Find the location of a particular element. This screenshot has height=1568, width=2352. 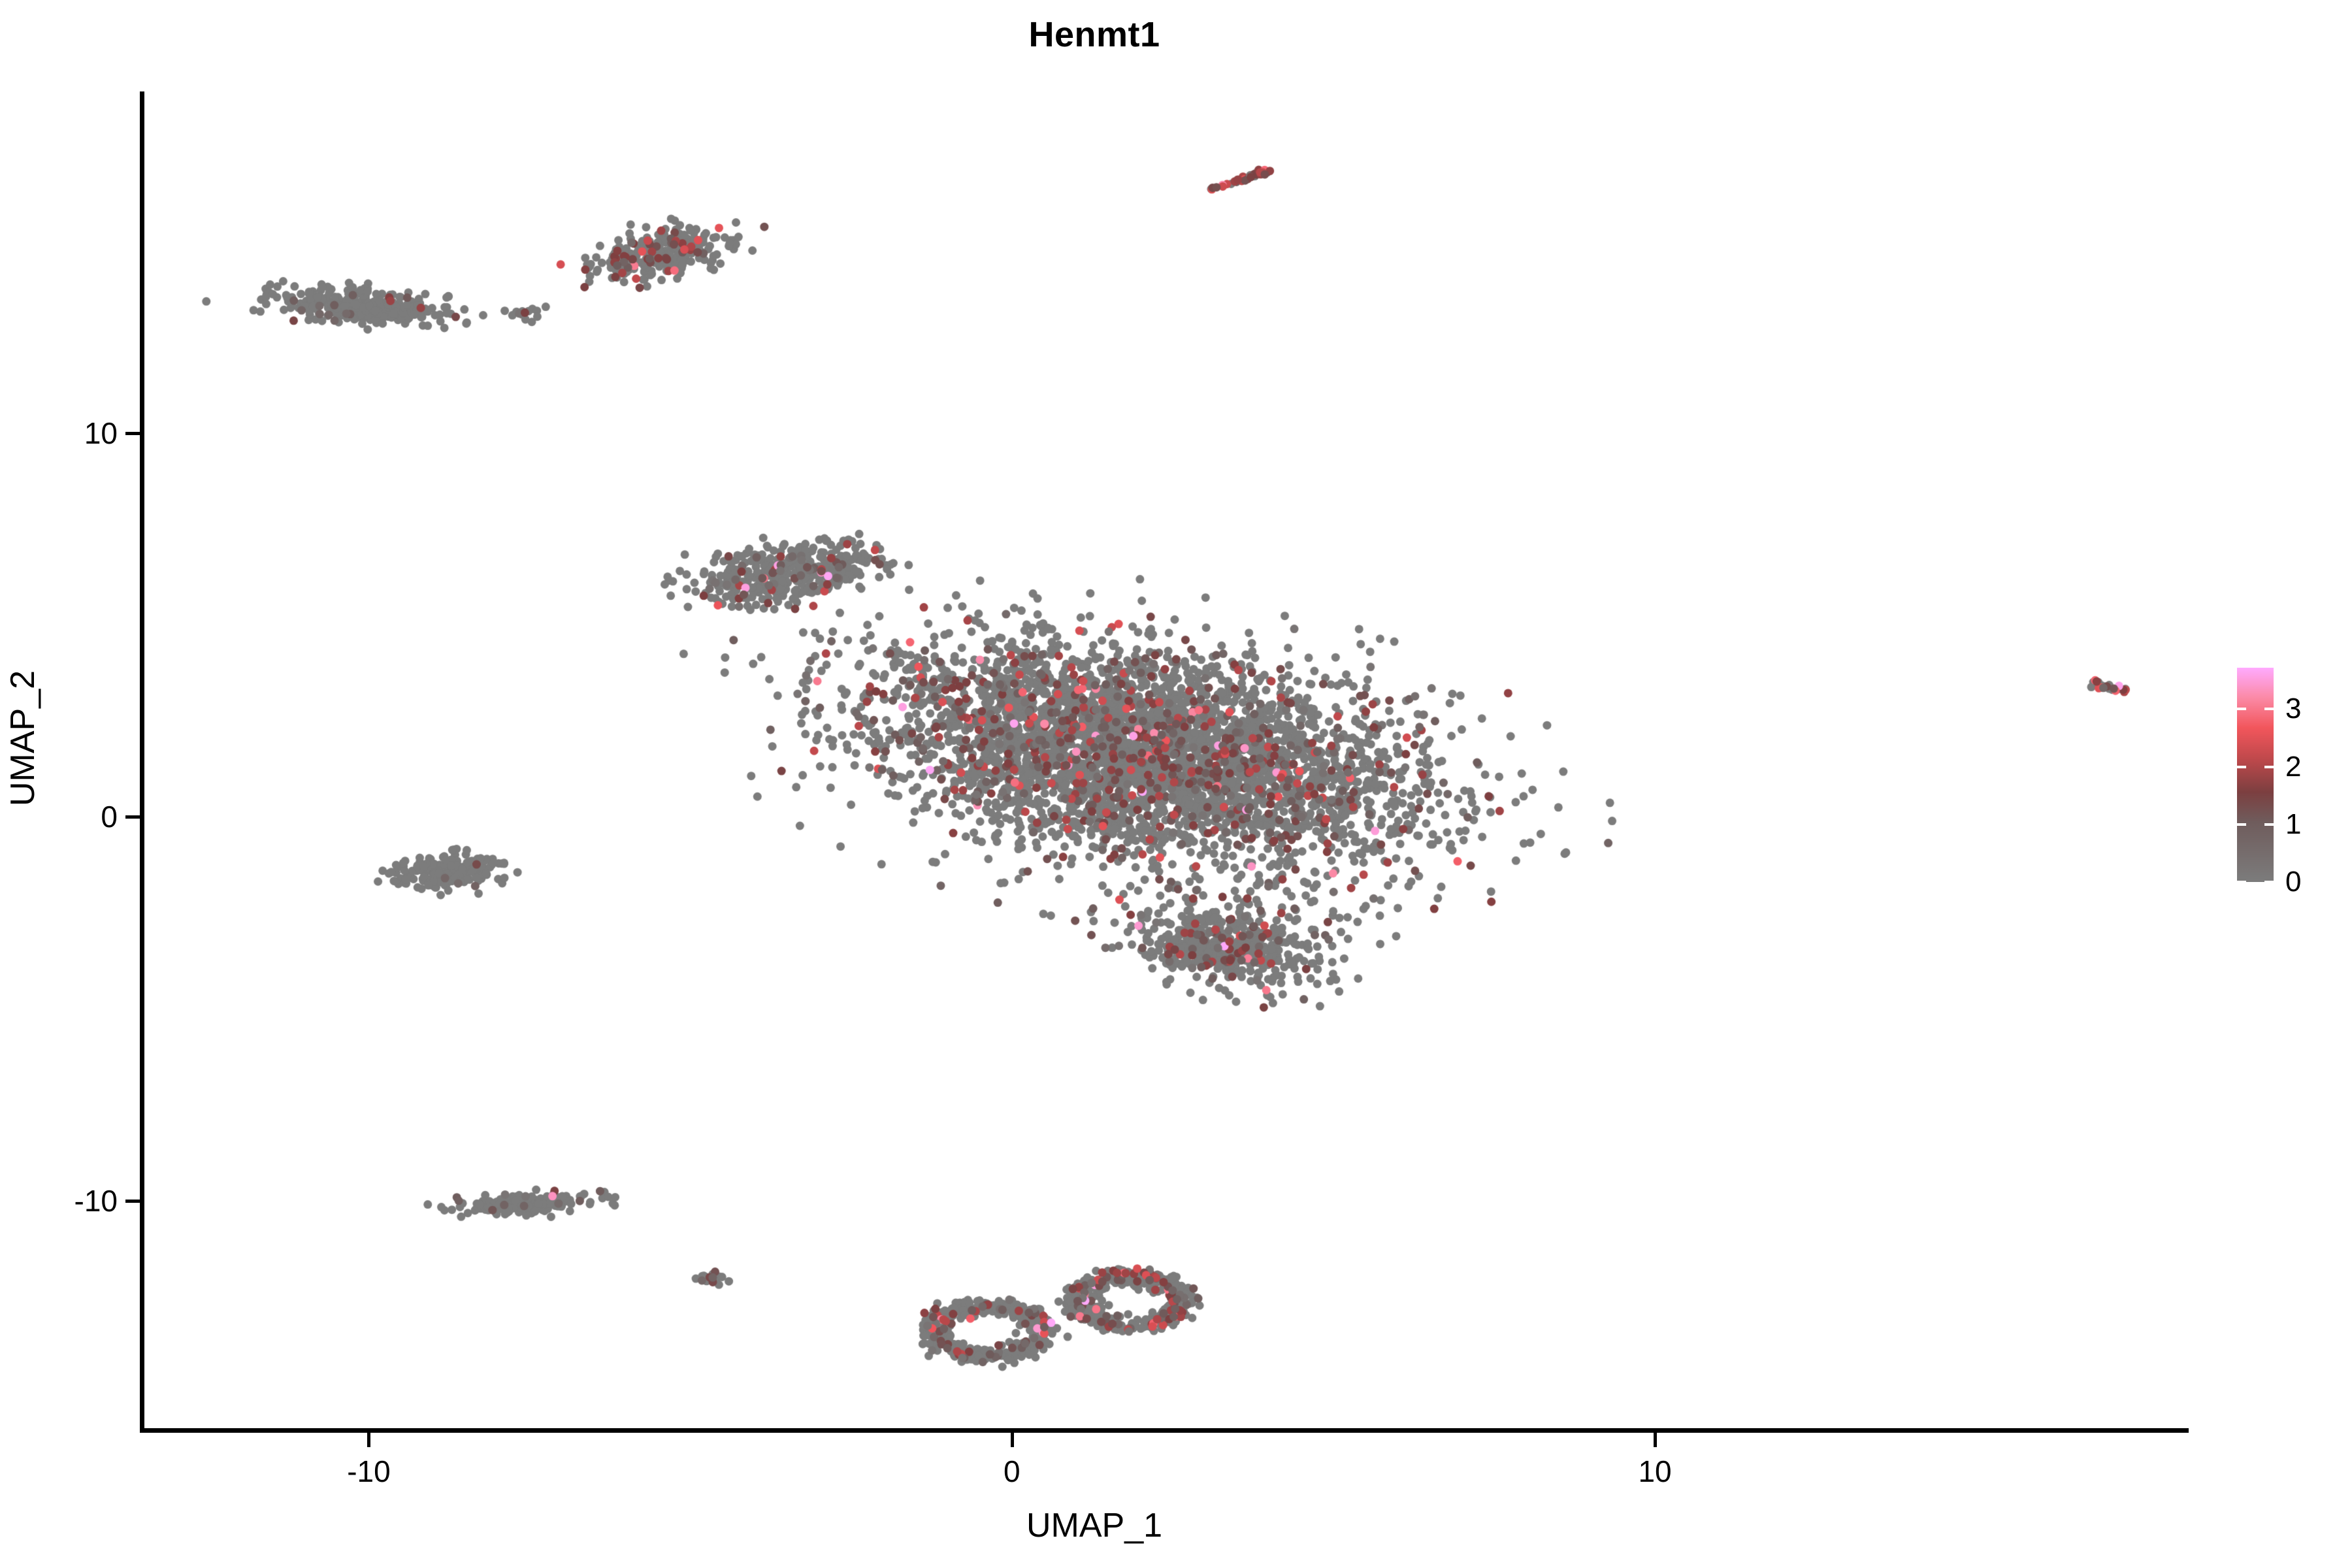

colorbar-legend: 0 1 2 3 is located at coordinates (2289, 783).